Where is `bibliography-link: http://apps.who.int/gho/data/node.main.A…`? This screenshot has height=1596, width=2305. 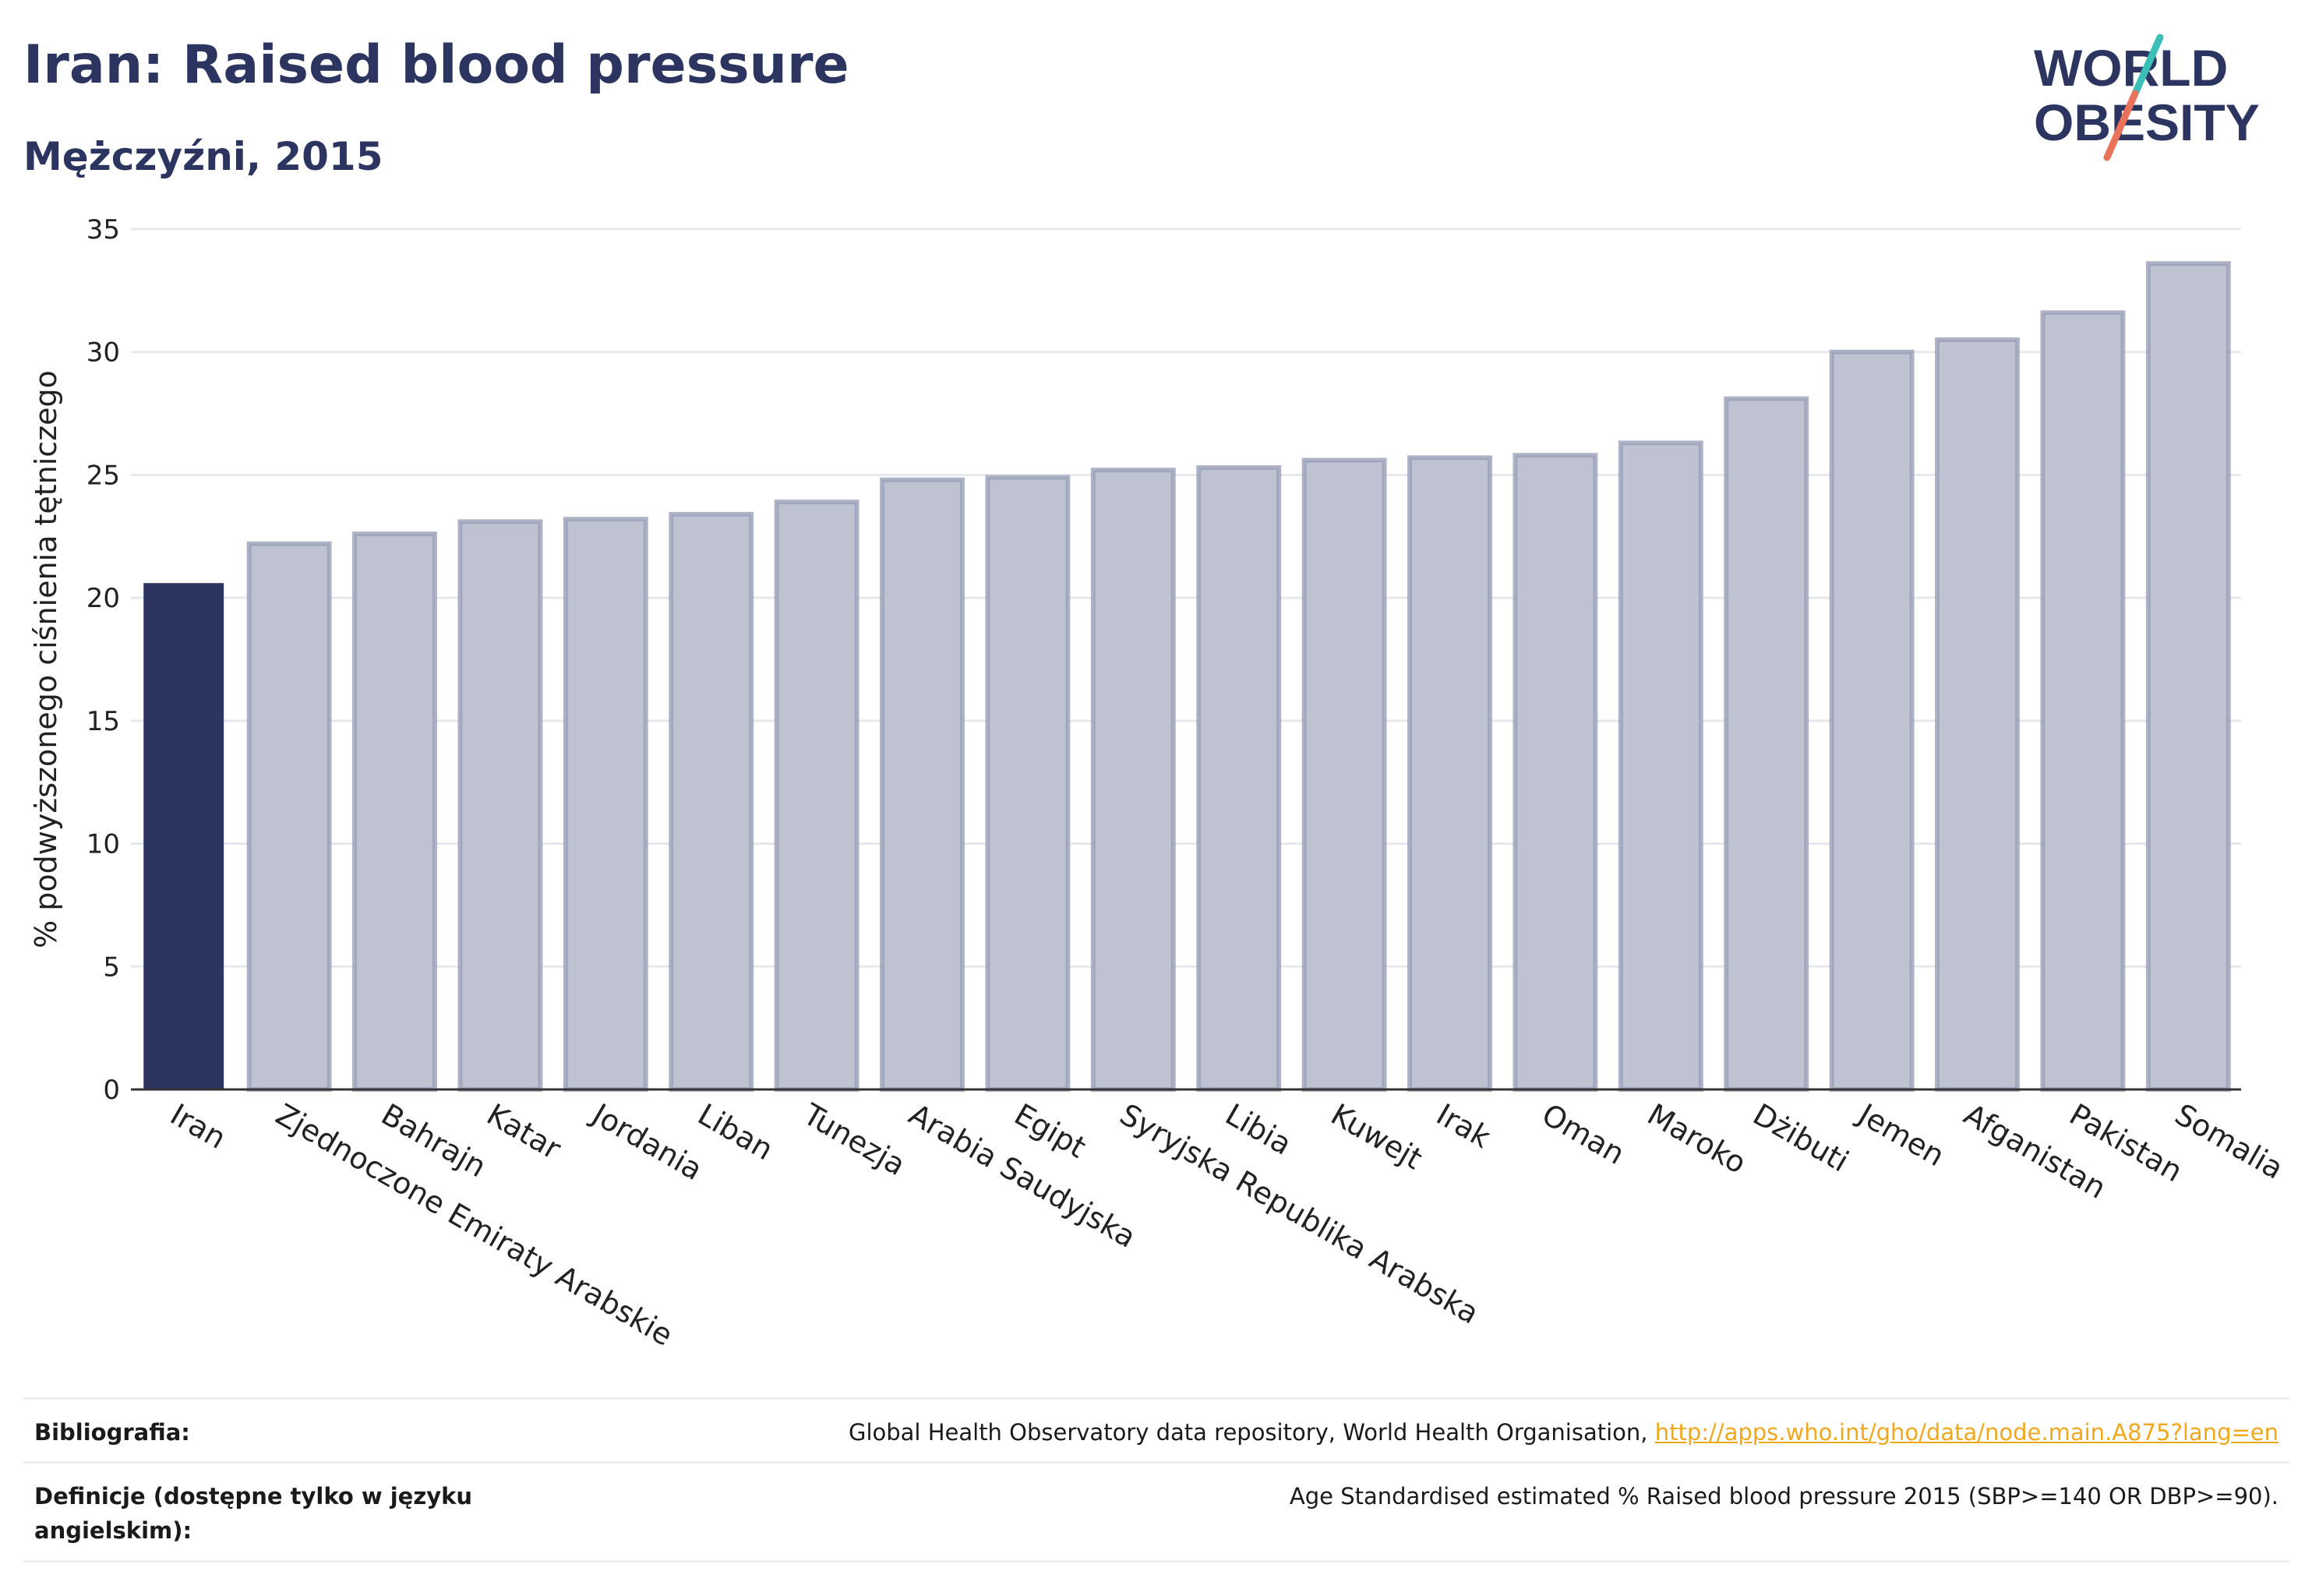
bibliography-link: http://apps.who.int/gho/data/node.main.A… is located at coordinates (1966, 1432).